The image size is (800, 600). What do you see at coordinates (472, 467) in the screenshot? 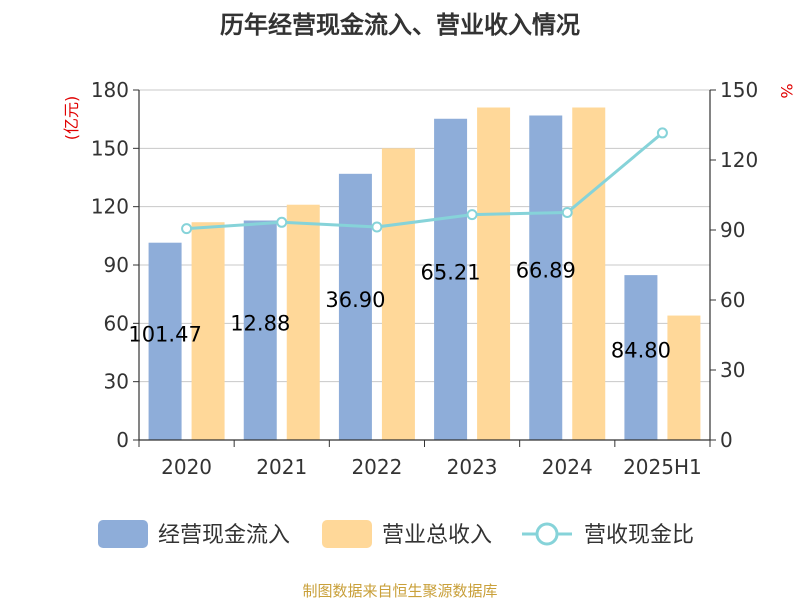
I see `x-tick-label-2023: 2023` at bounding box center [472, 467].